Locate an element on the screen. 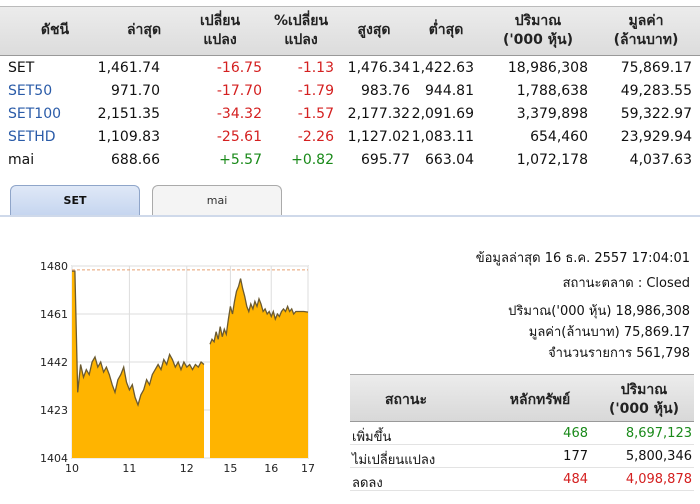  row-volume: 18,986,308 is located at coordinates (547, 68).